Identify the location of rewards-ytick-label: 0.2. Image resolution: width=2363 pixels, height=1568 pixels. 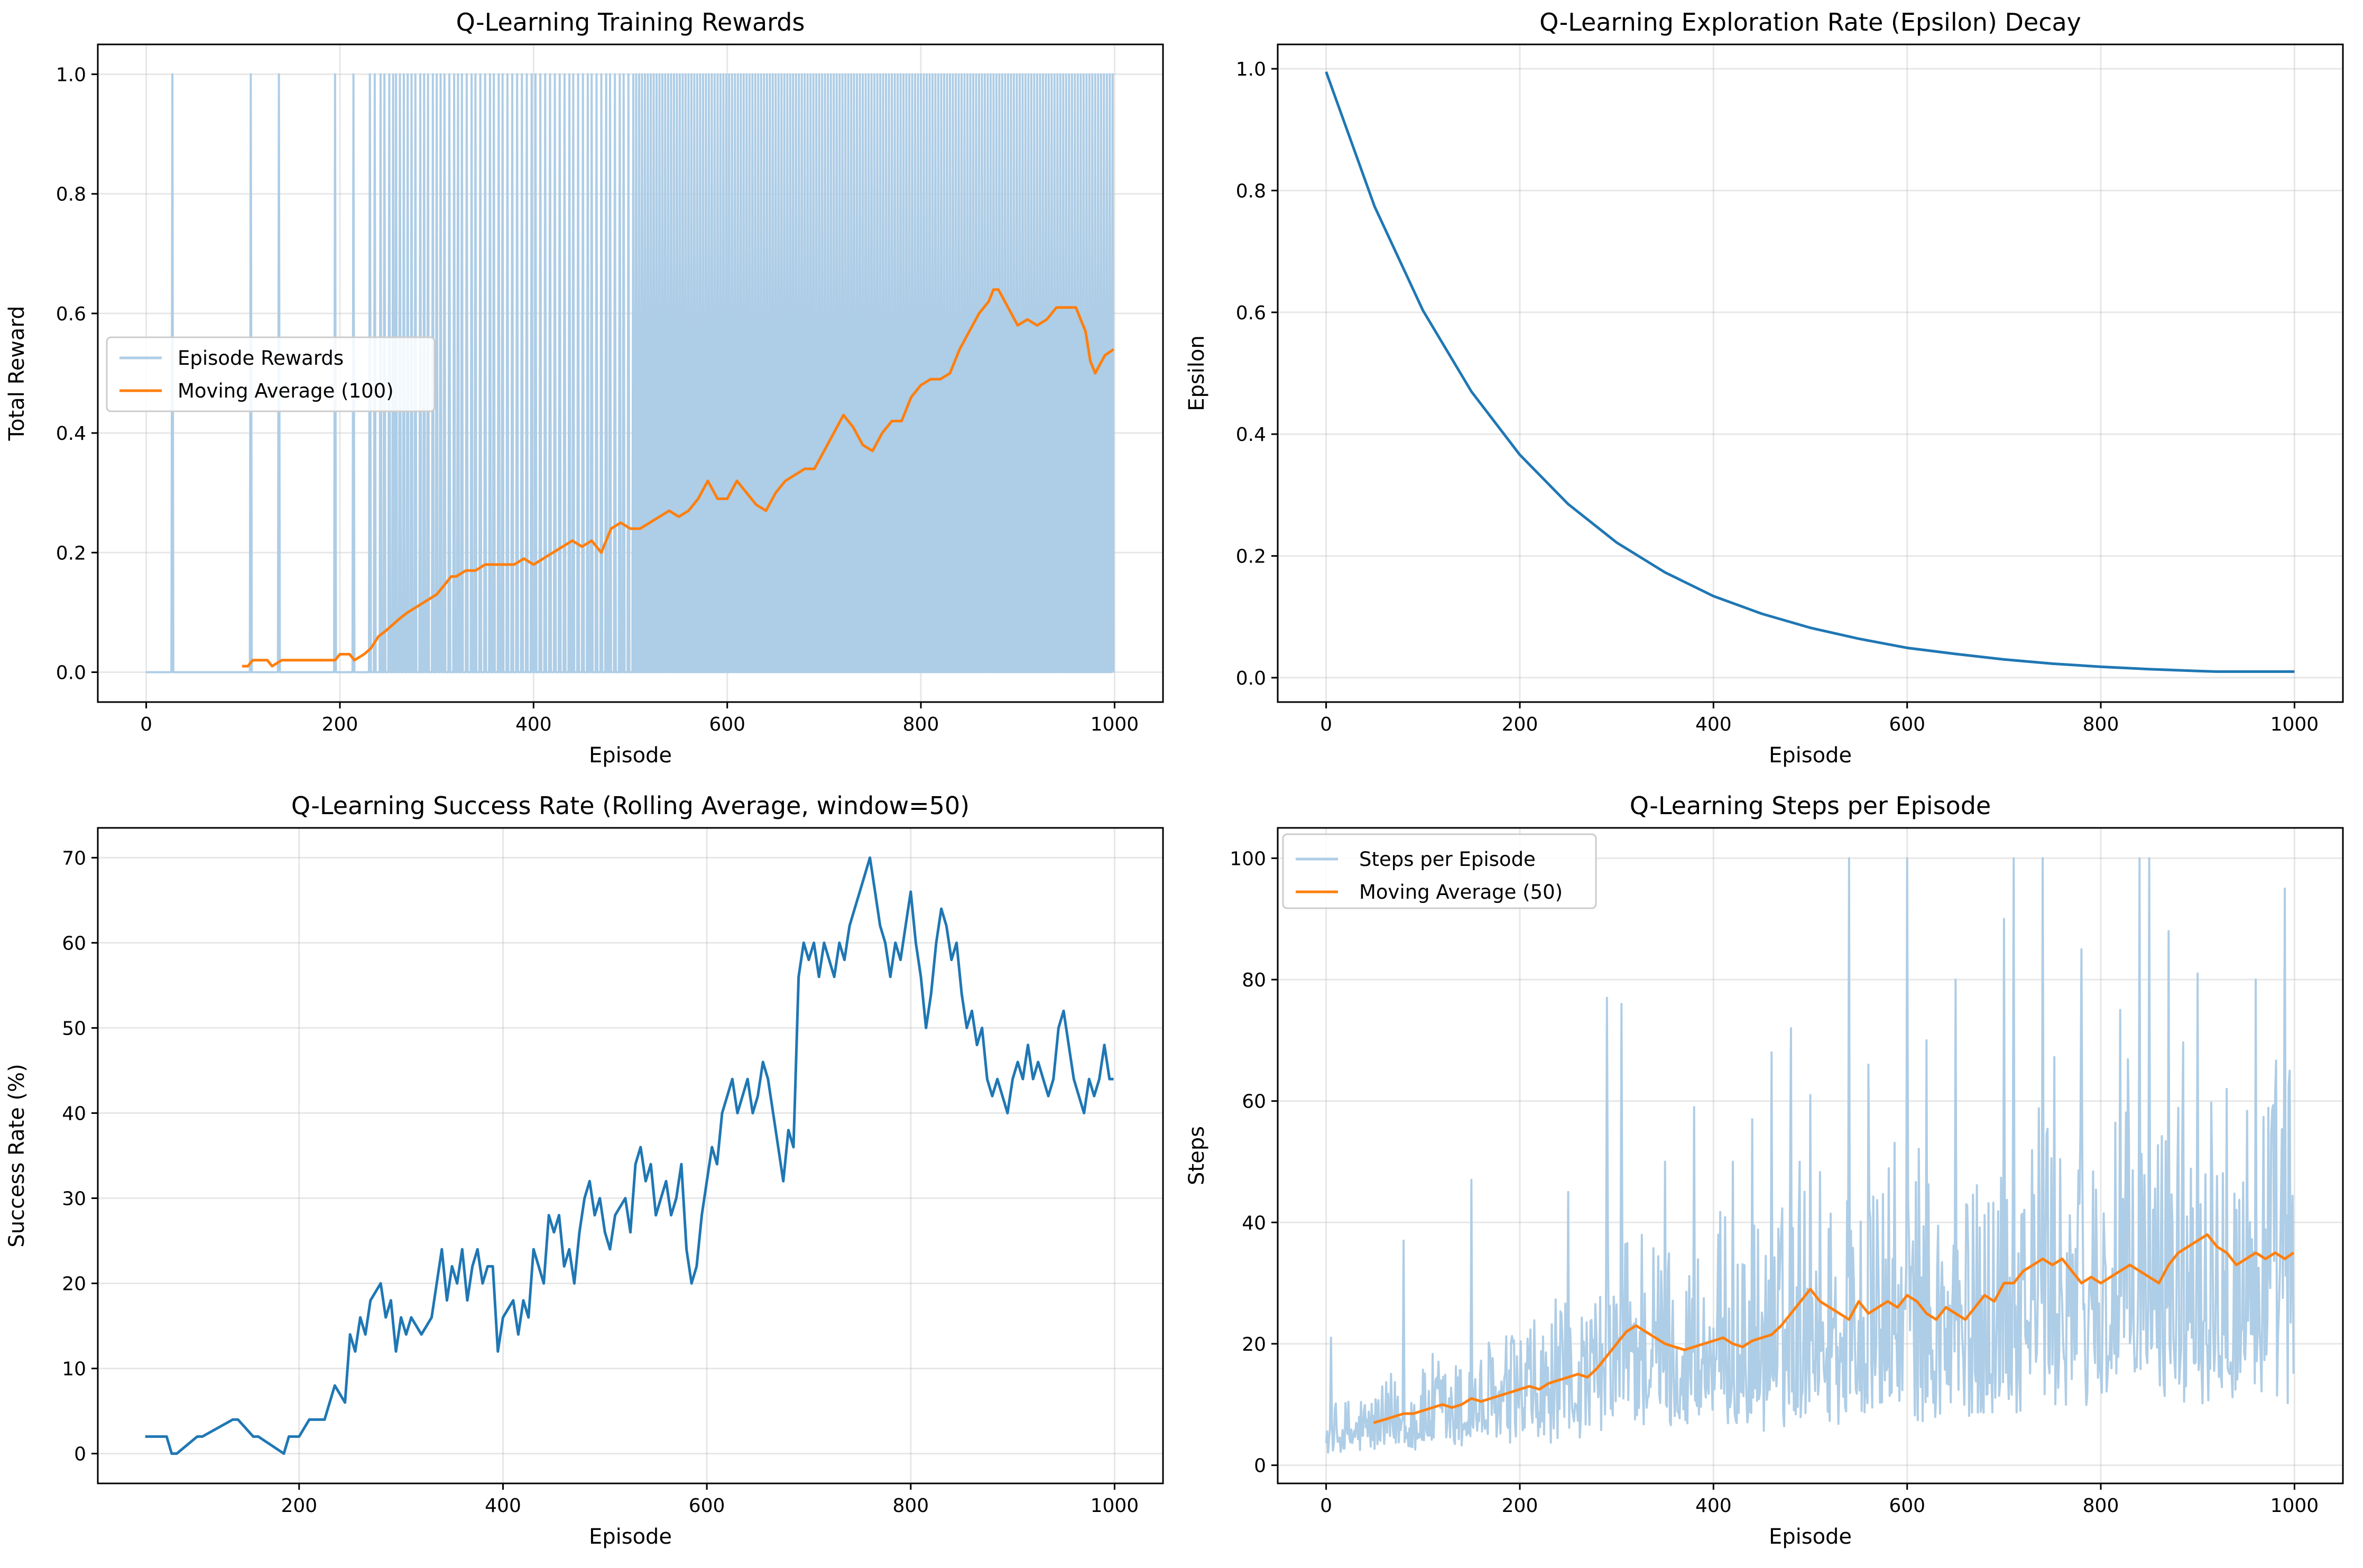
(71, 553).